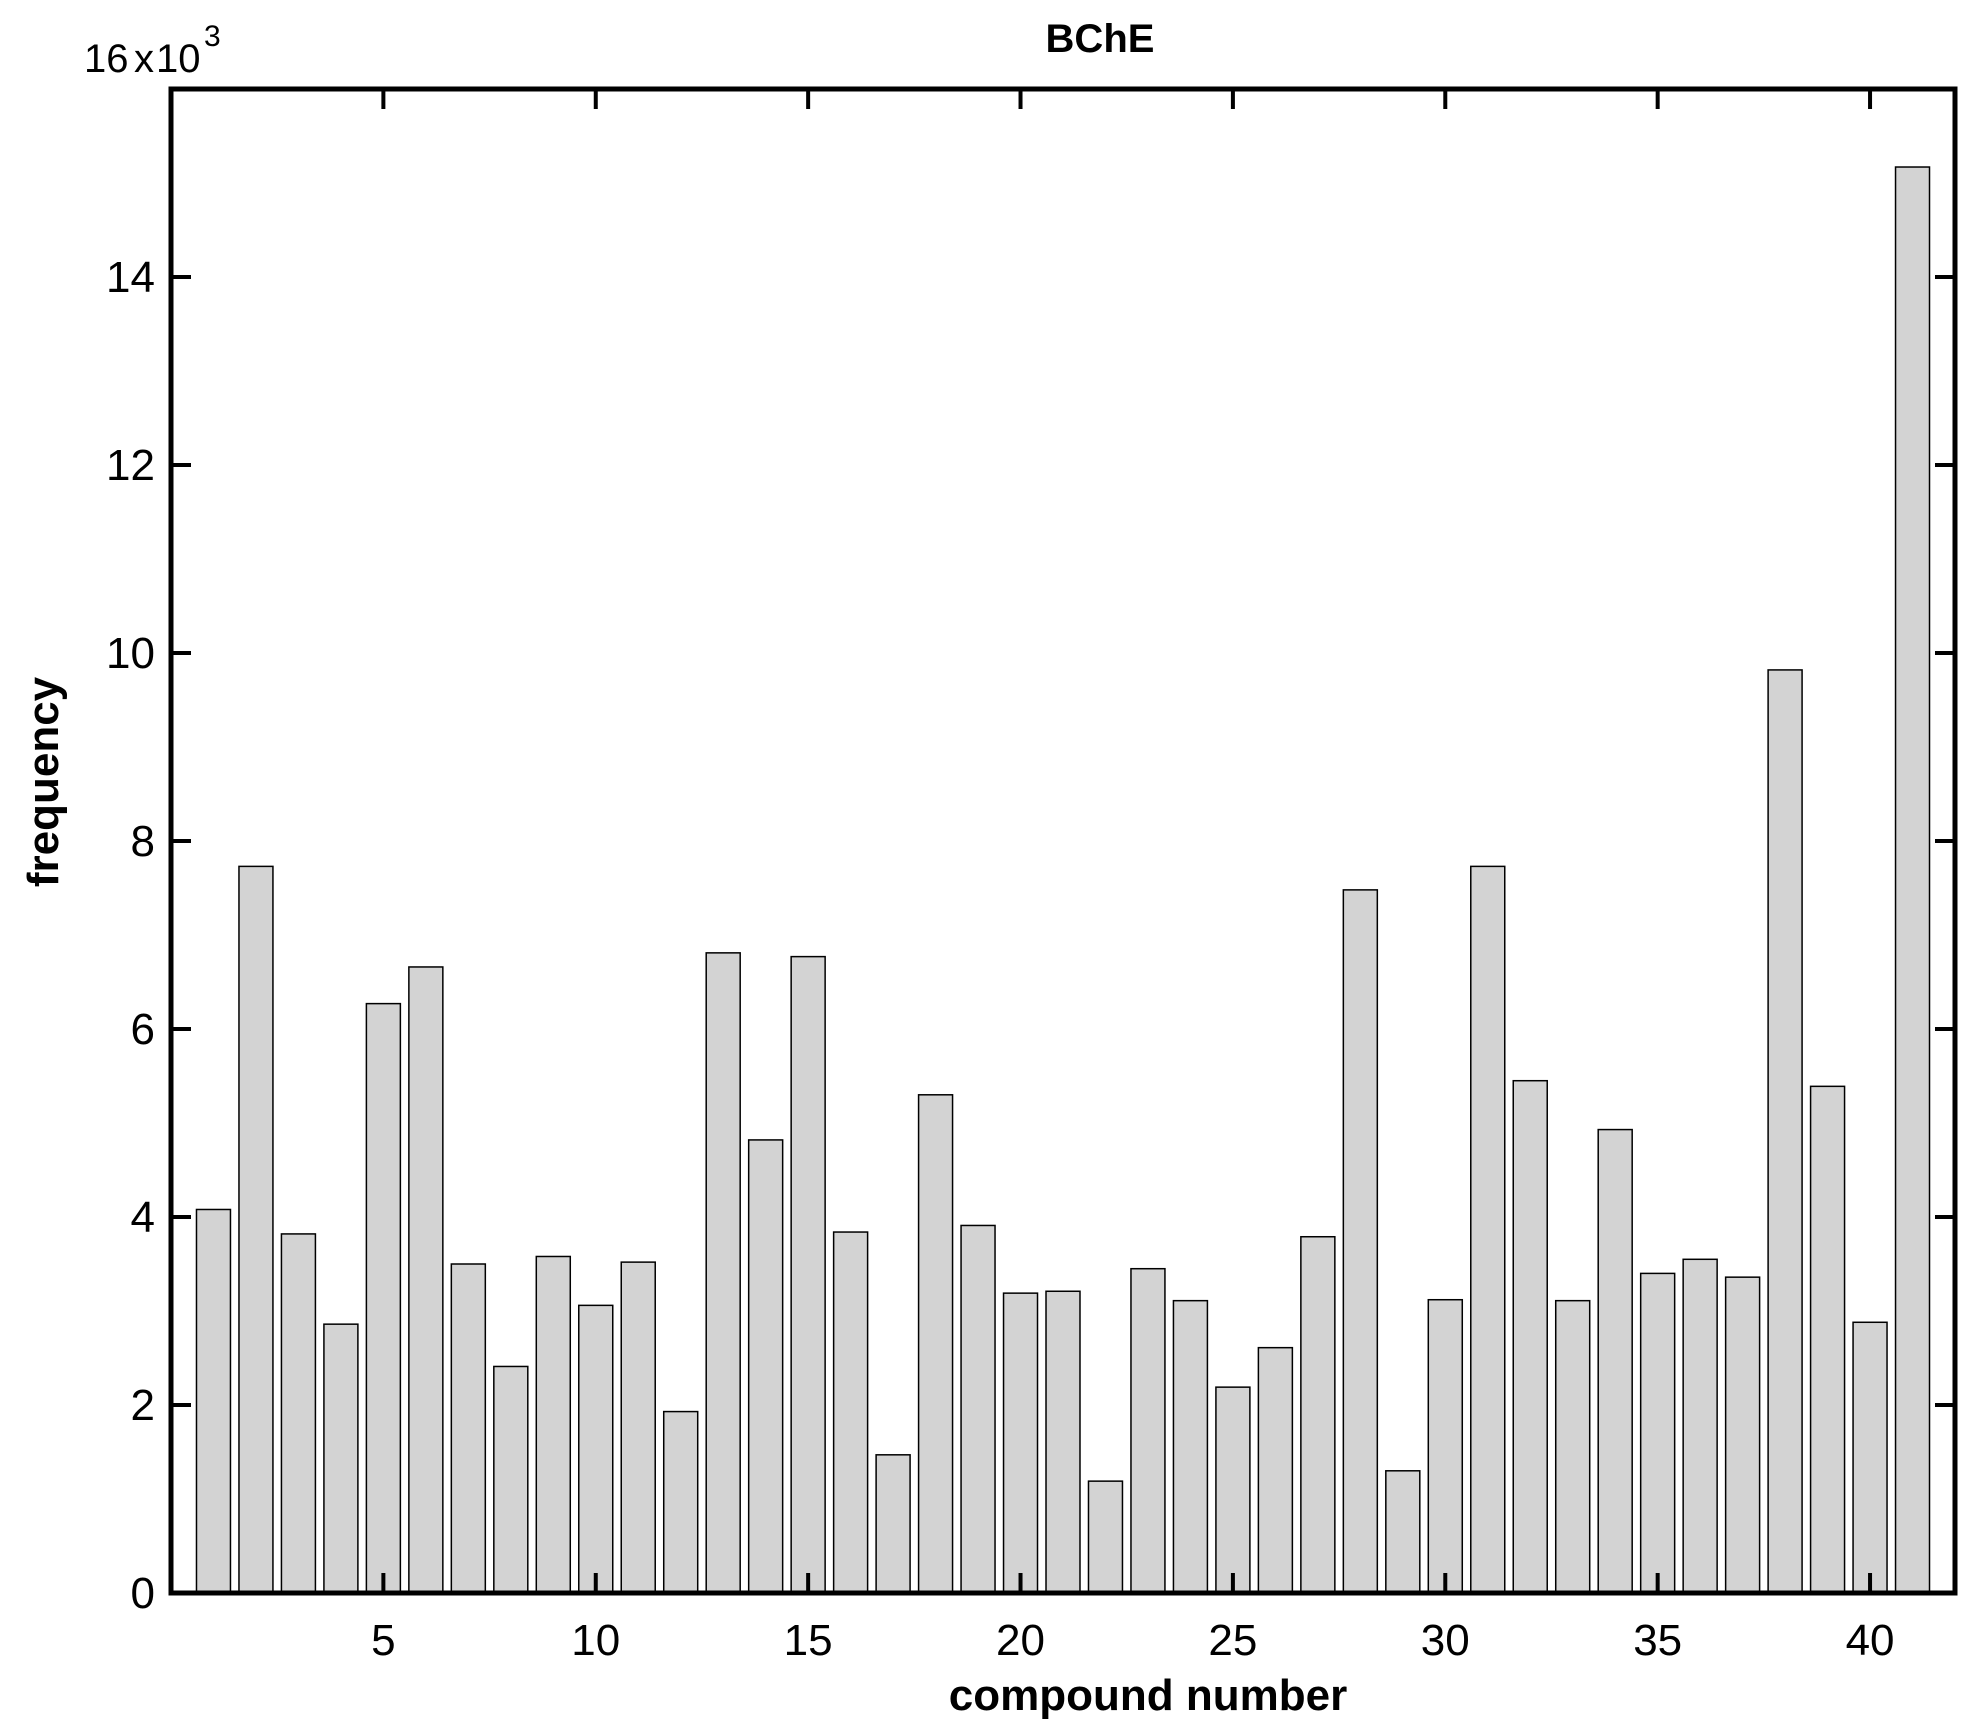 This screenshot has width=1978, height=1719. I want to click on y-tick-label-14: 14, so click(130, 277).